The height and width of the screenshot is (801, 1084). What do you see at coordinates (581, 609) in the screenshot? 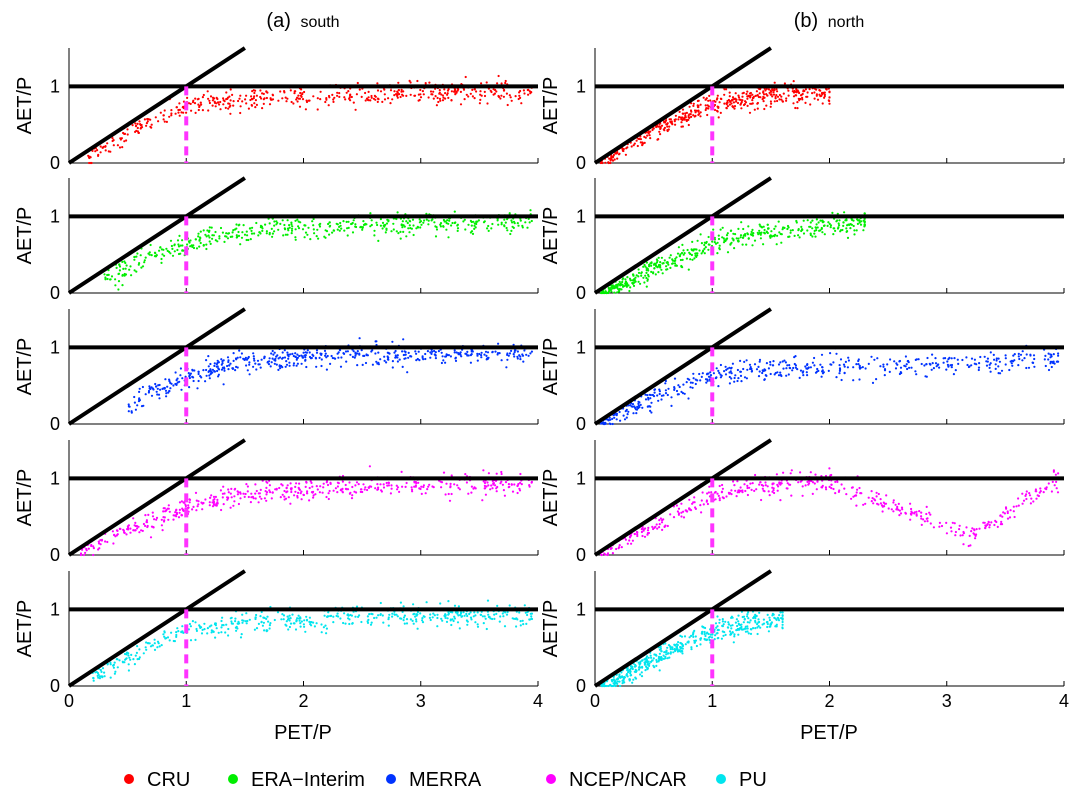
I see `y-tick-label: 1` at bounding box center [581, 609].